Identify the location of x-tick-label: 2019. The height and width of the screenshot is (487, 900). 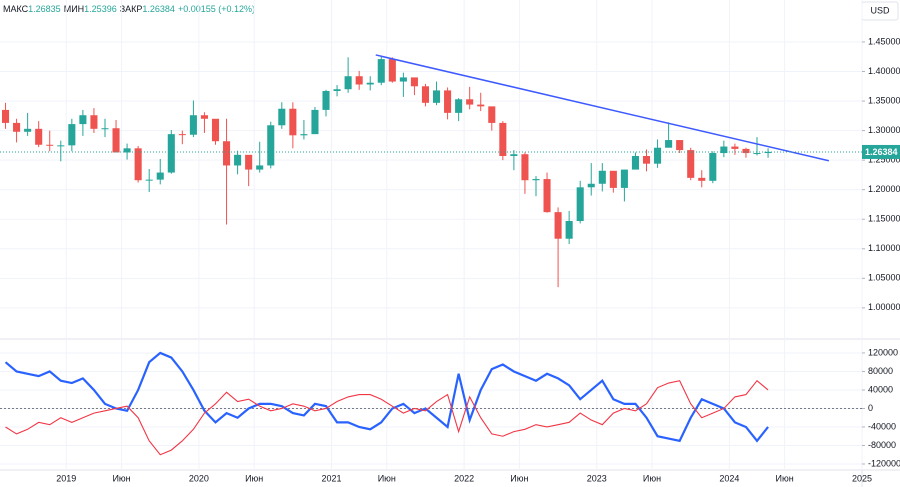
(66, 478).